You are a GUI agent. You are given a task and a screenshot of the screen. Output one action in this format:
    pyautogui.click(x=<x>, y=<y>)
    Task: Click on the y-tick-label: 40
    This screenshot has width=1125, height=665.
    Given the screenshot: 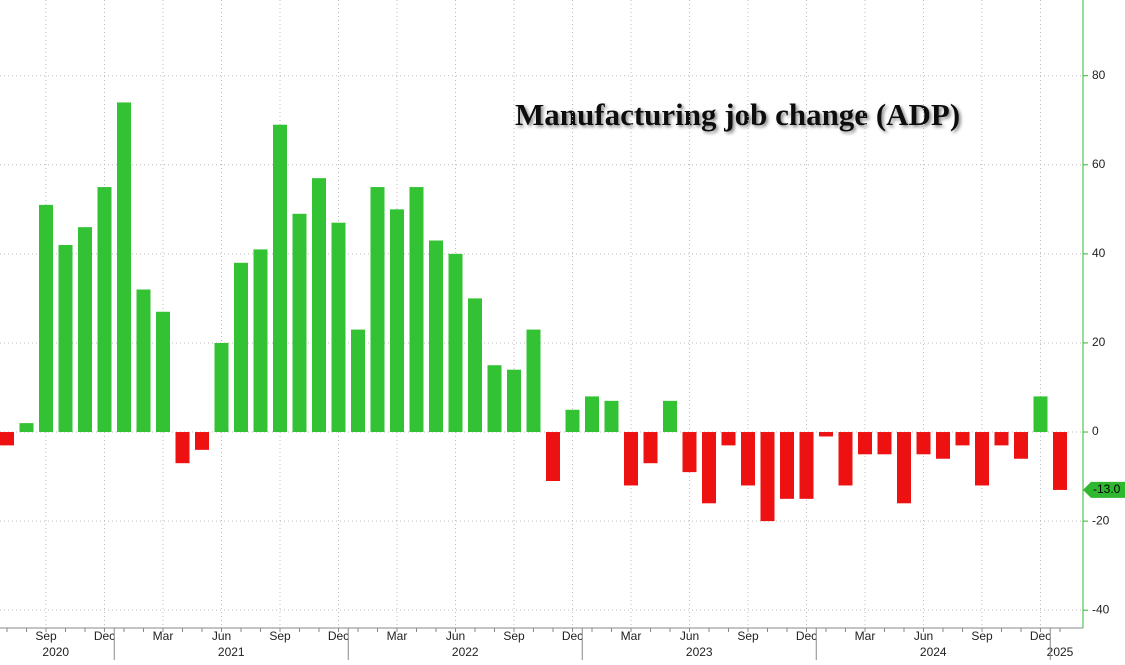 What is the action you would take?
    pyautogui.click(x=1099, y=253)
    